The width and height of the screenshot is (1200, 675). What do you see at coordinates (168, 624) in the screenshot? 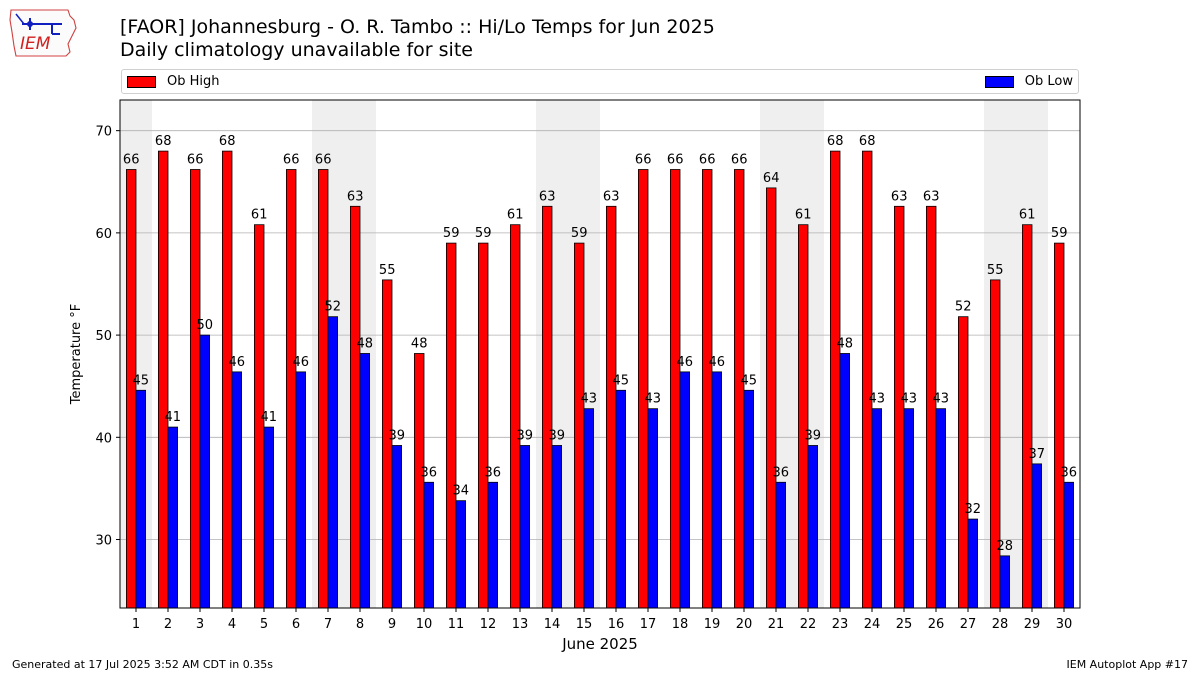
I see `x-tick-label: 2` at bounding box center [168, 624].